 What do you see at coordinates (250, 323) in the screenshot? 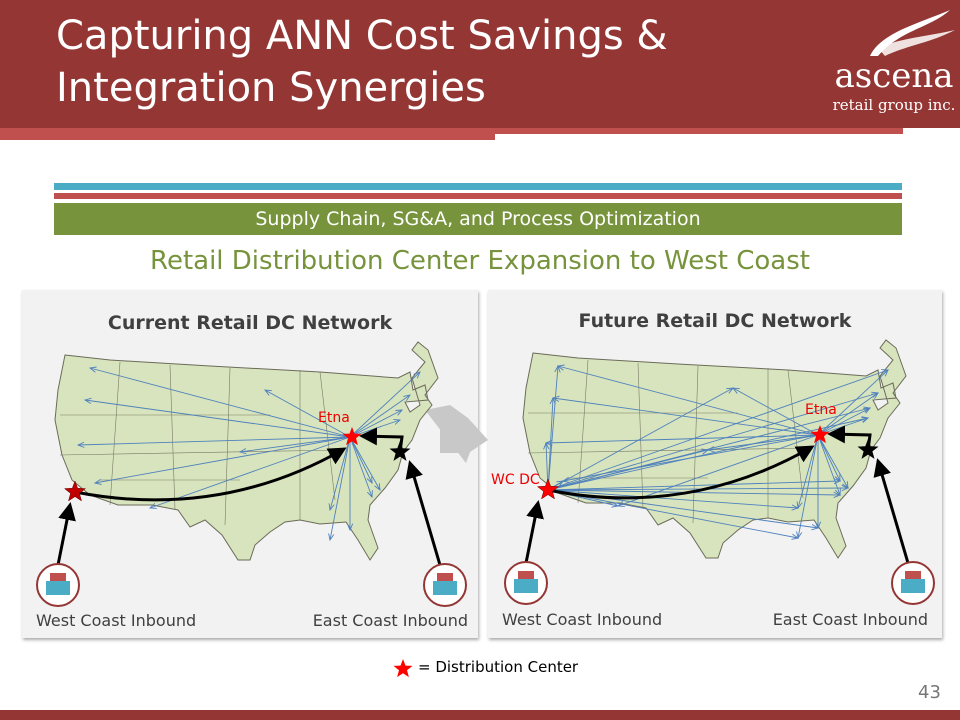
I see `panel-title: Current Retail DC Network` at bounding box center [250, 323].